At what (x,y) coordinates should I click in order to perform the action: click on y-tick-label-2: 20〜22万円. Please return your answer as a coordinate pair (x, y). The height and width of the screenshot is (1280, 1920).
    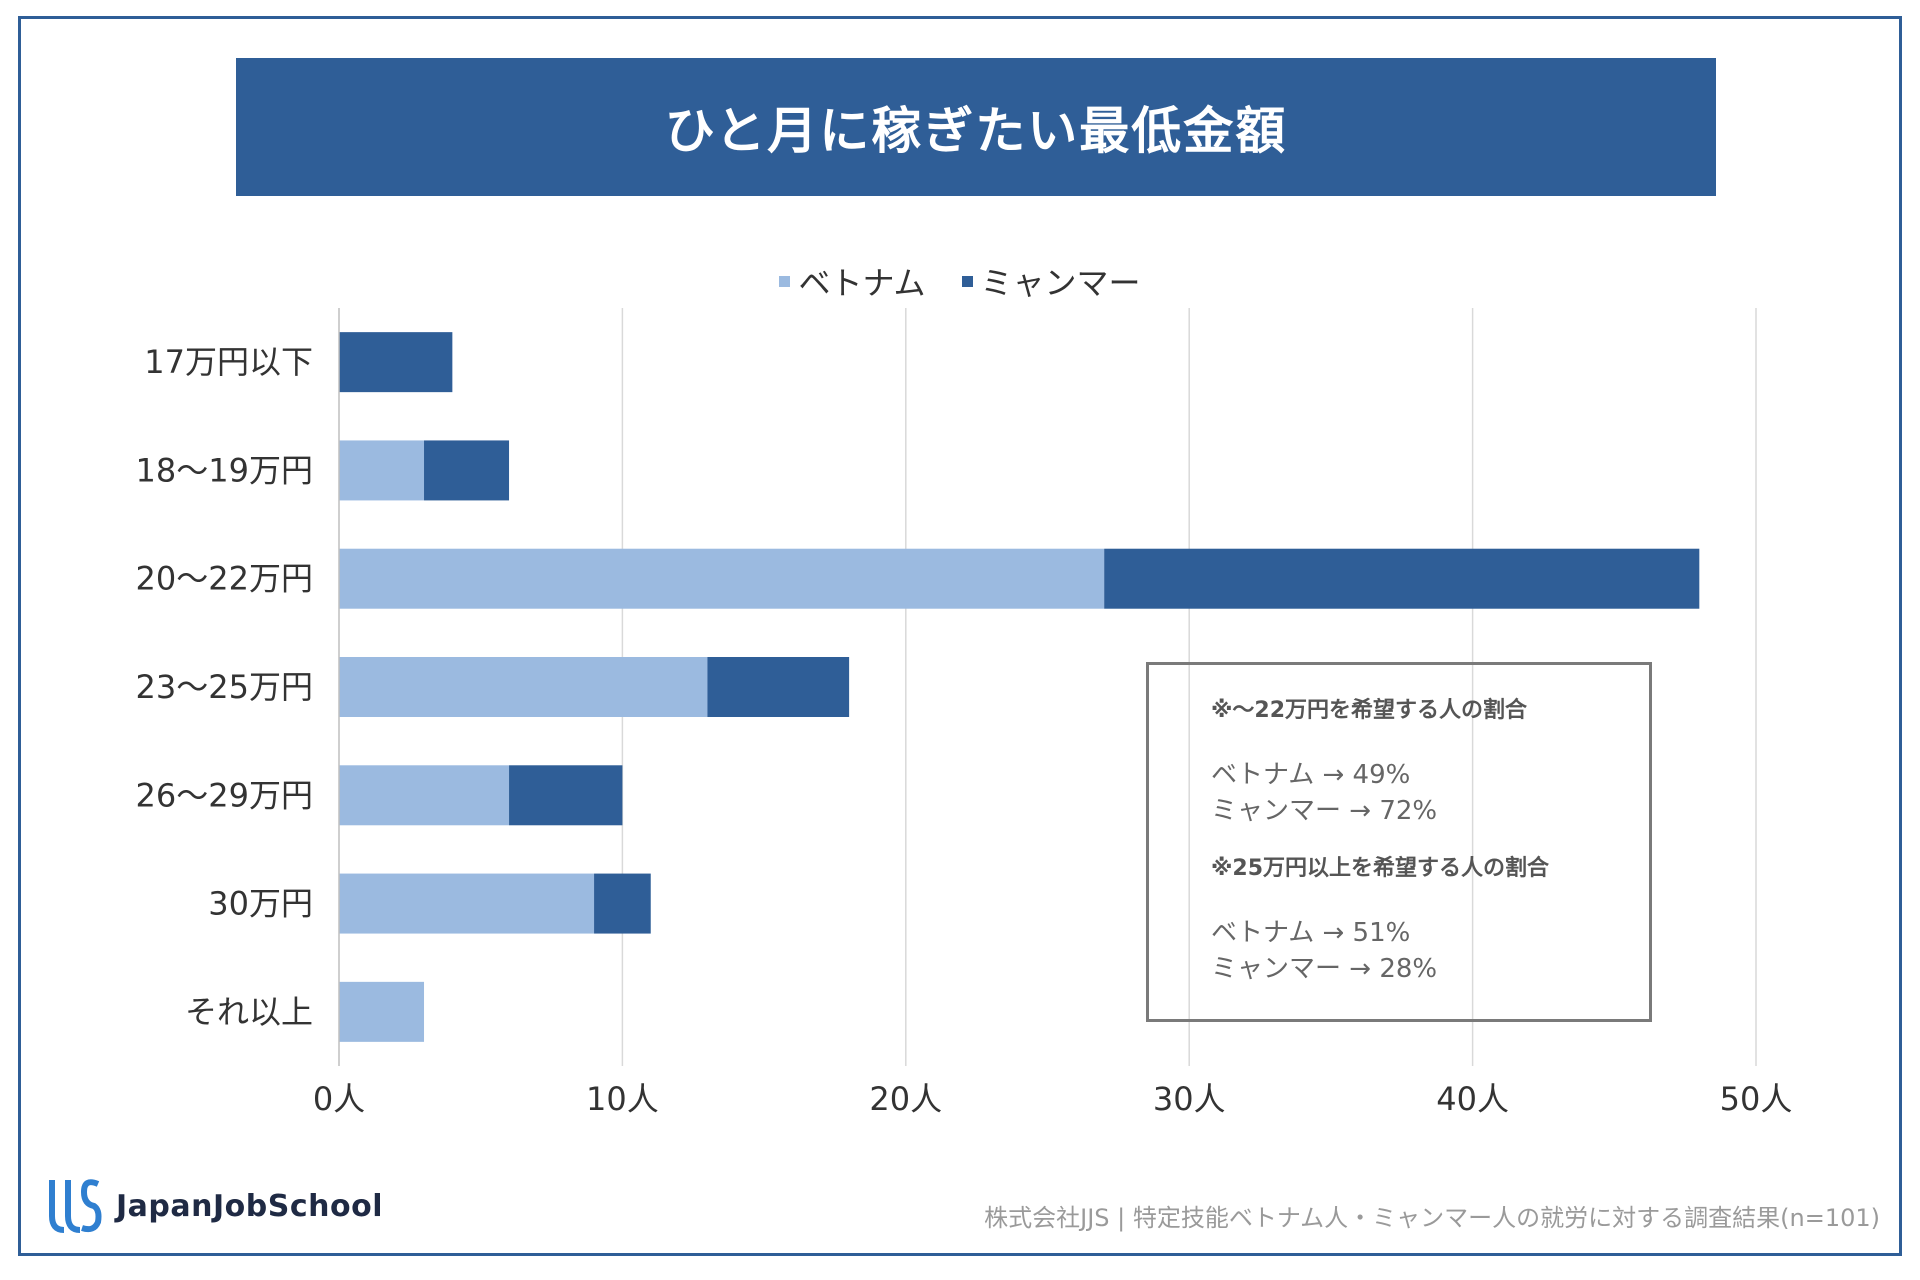
    Looking at the image, I should click on (224, 579).